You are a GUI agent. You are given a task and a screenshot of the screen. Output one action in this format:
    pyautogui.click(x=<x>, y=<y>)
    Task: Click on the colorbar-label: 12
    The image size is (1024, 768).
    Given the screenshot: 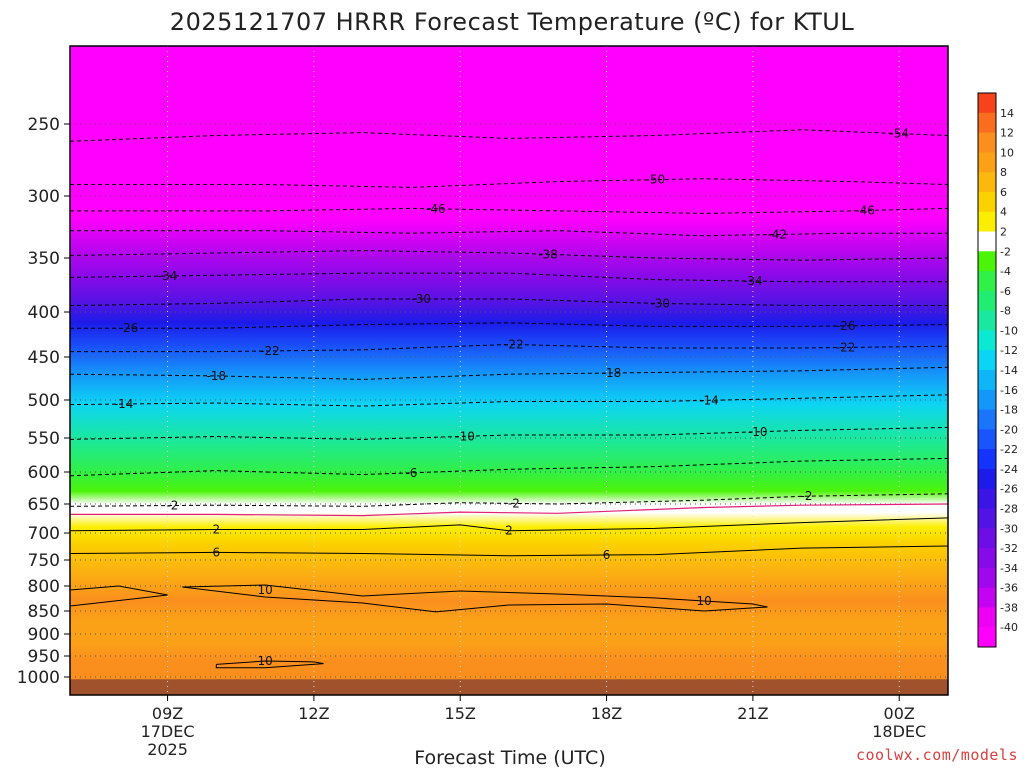 What is the action you would take?
    pyautogui.click(x=1007, y=133)
    